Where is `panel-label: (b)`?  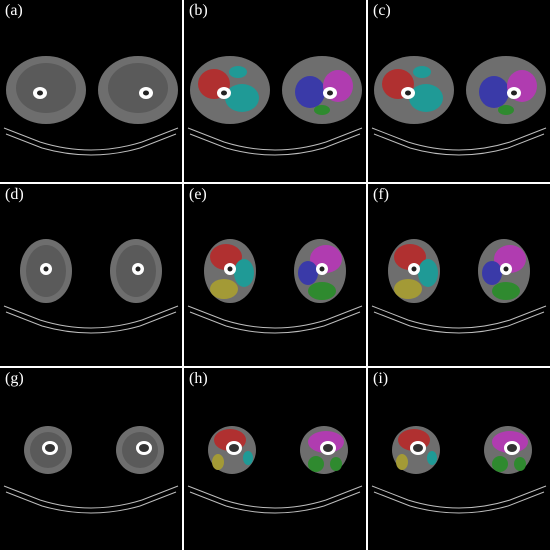
panel-label: (b) is located at coordinates (198, 10).